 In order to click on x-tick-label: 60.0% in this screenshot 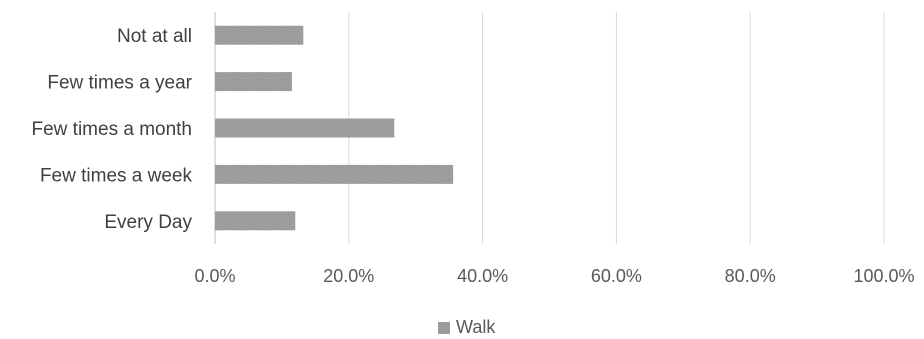, I will do `click(616, 276)`.